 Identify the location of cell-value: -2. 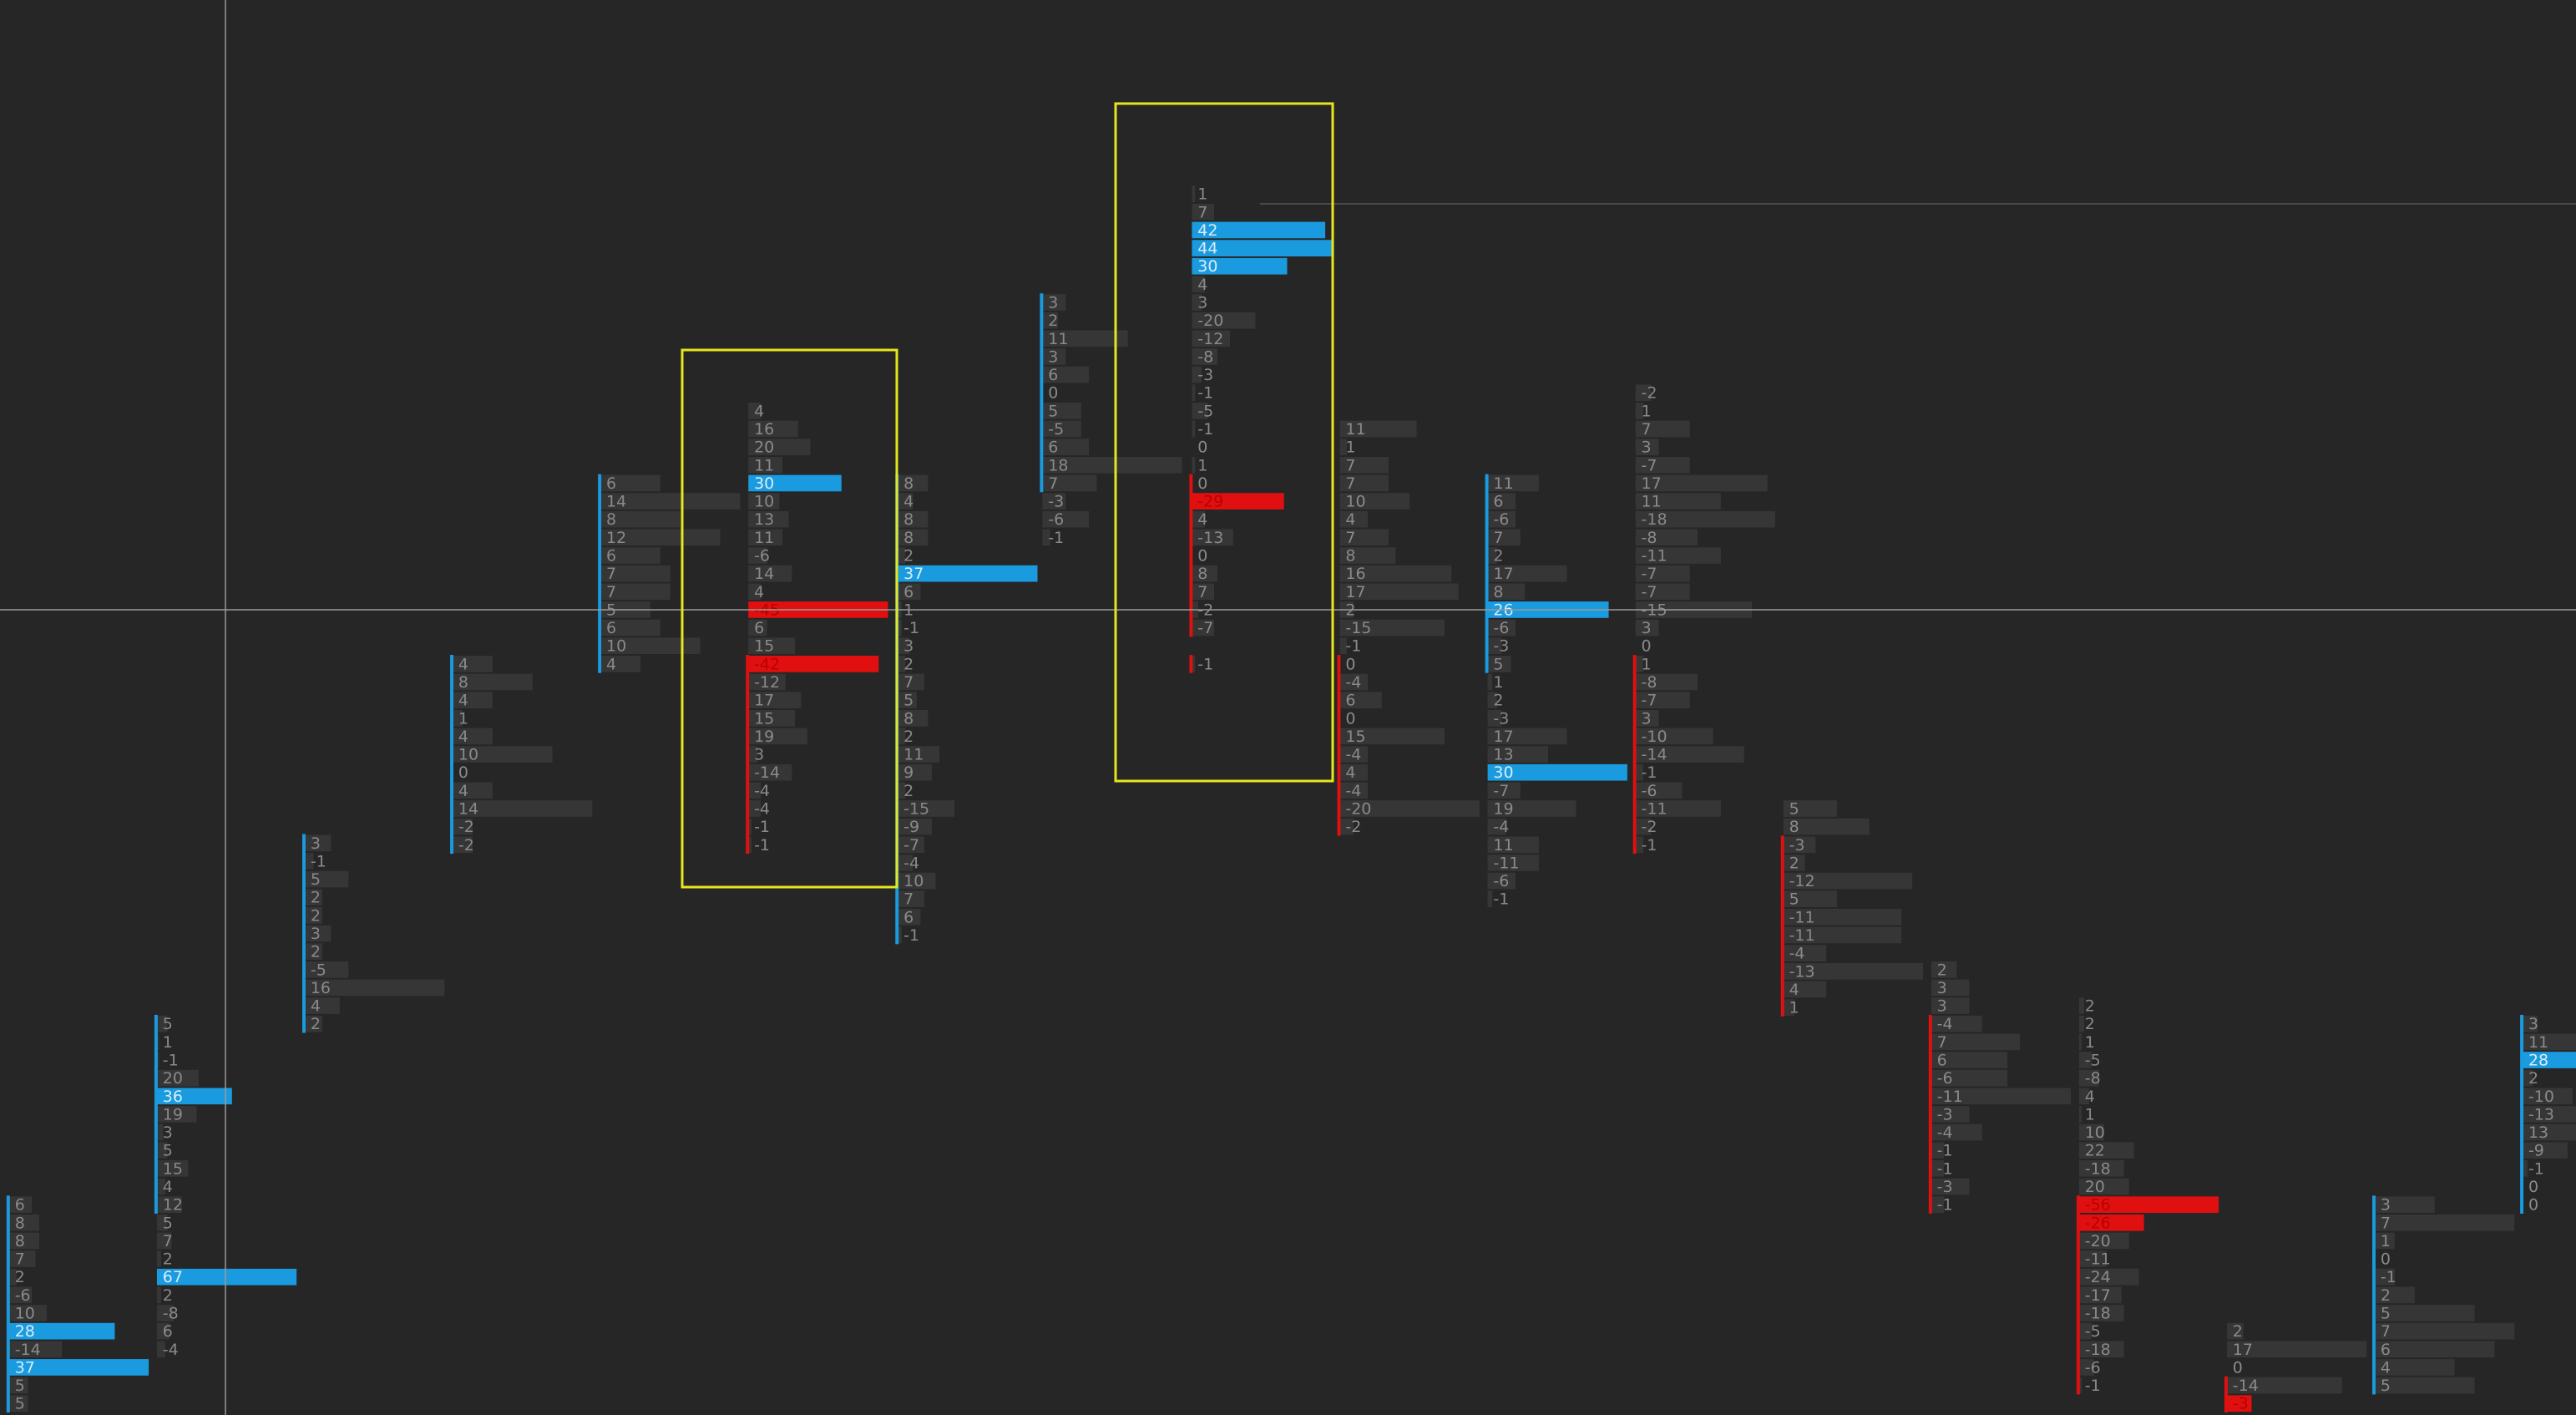
(1650, 827).